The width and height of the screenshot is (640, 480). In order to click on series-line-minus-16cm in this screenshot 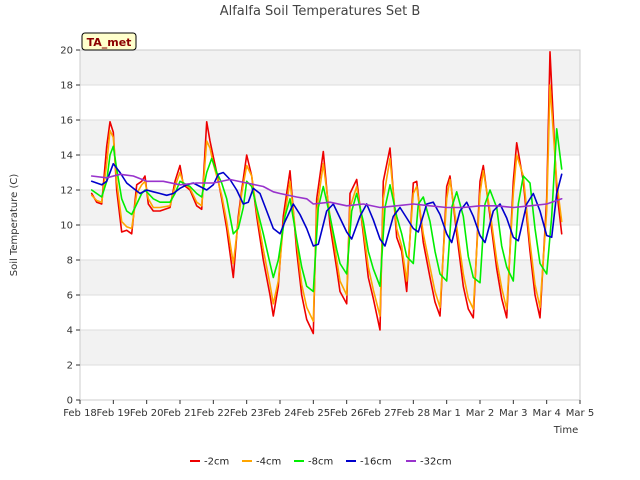, I will do `click(326, 204)`.